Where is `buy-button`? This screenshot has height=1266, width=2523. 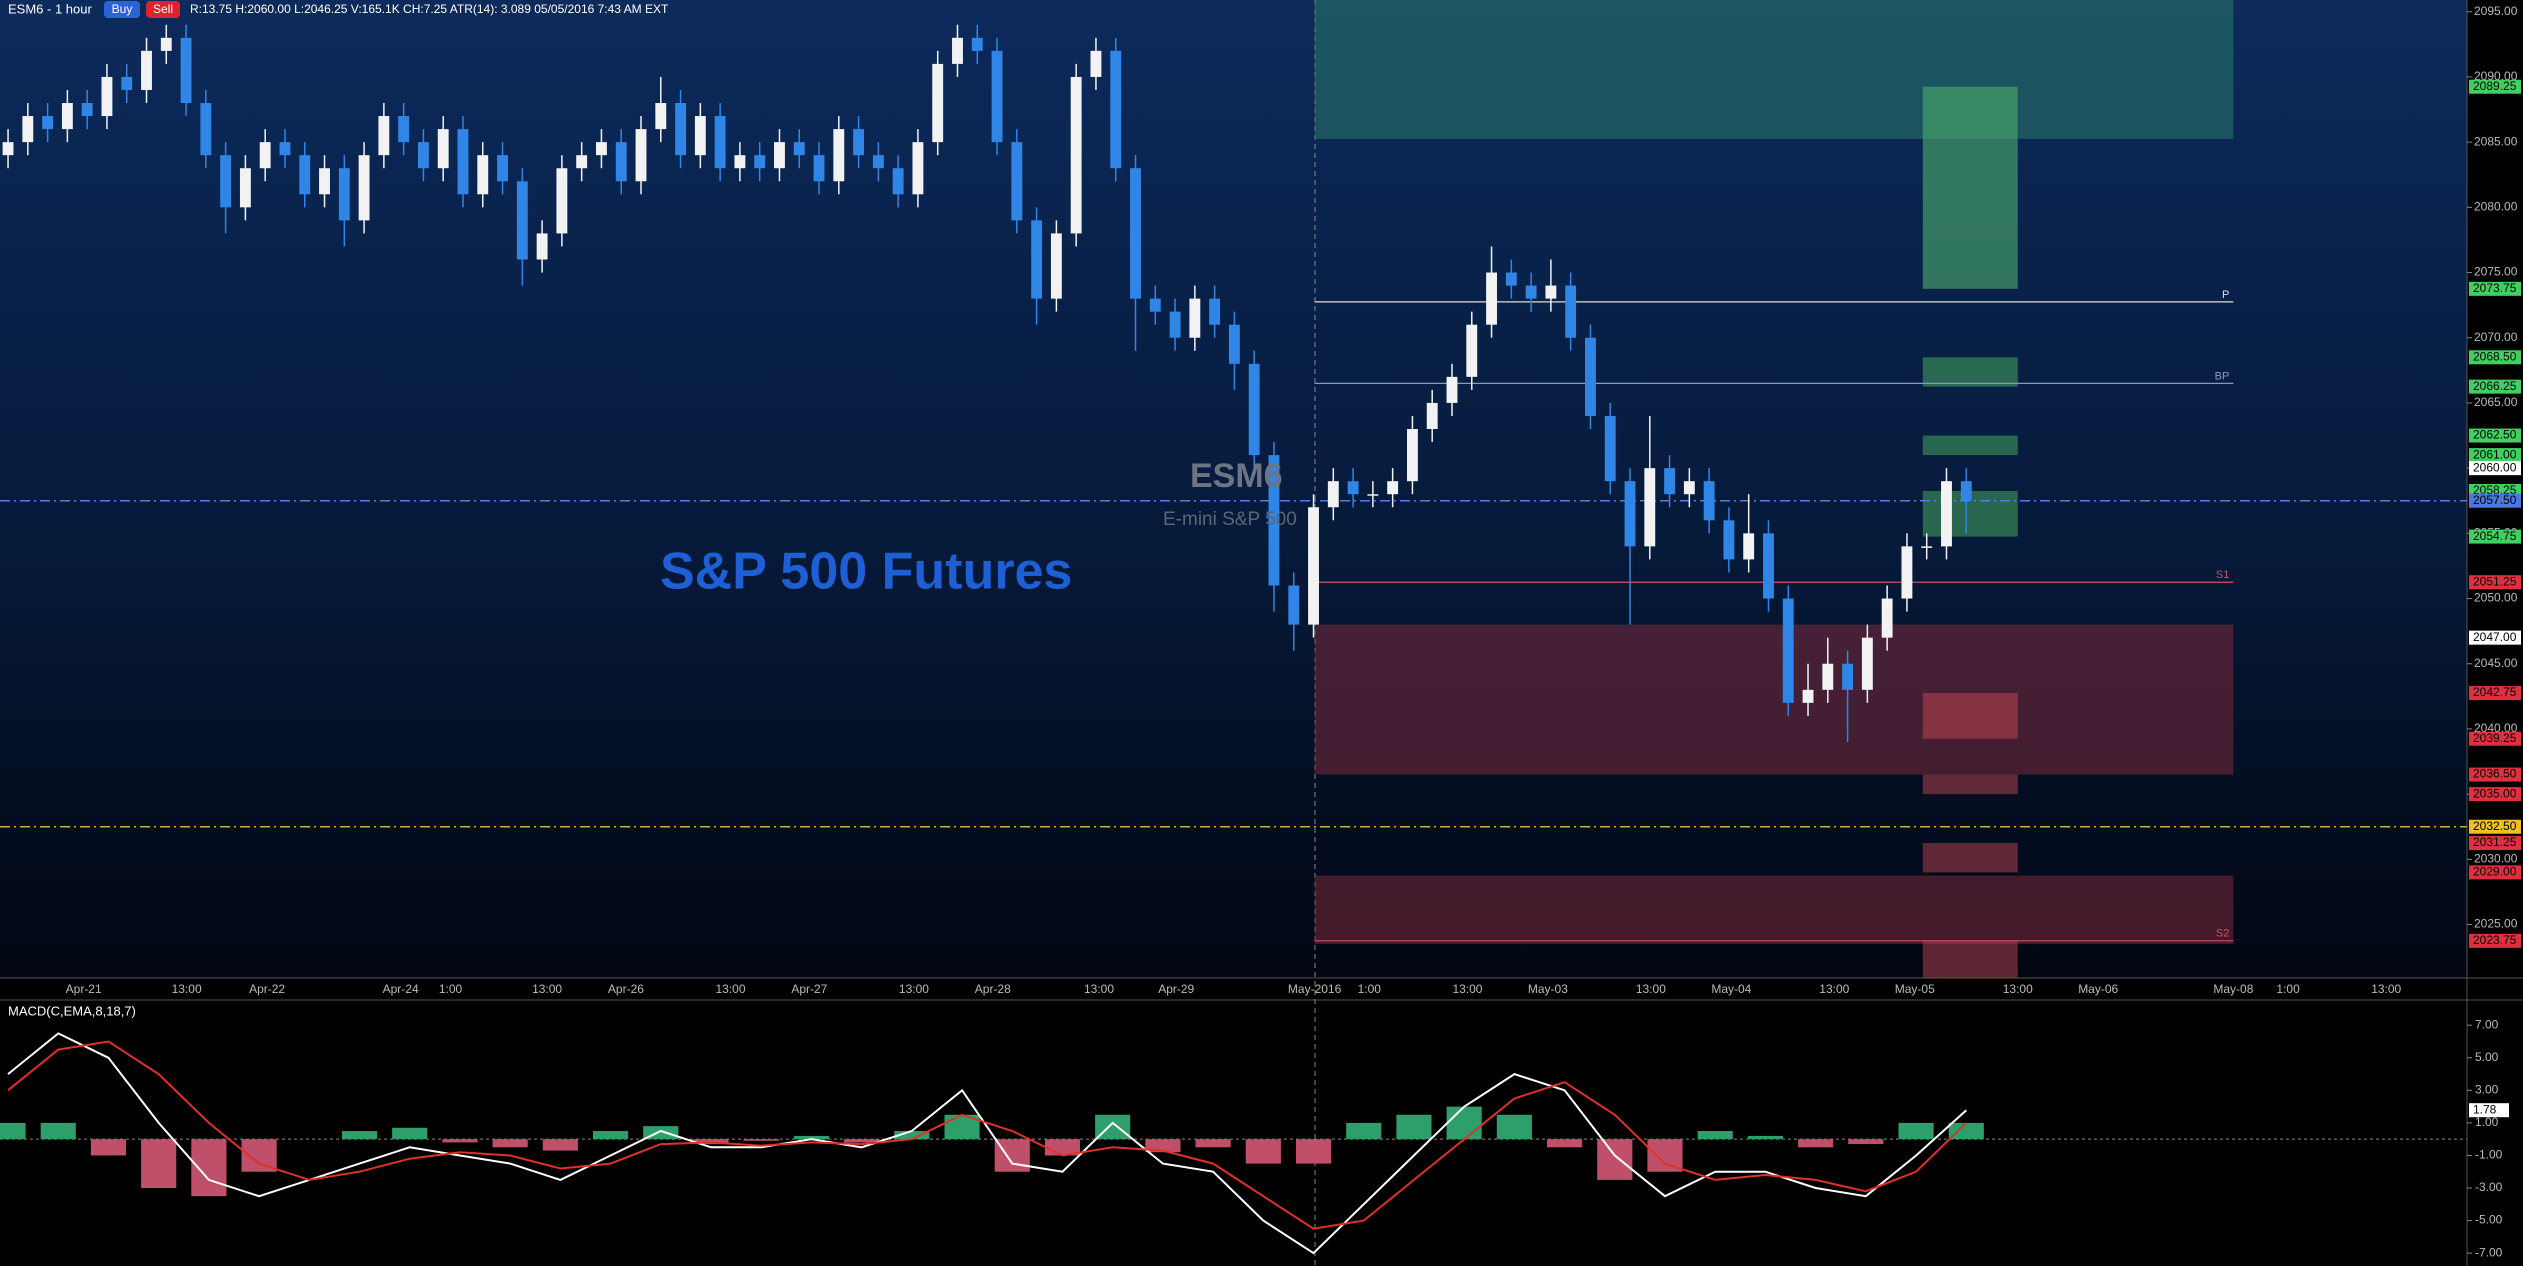 buy-button is located at coordinates (122, 9).